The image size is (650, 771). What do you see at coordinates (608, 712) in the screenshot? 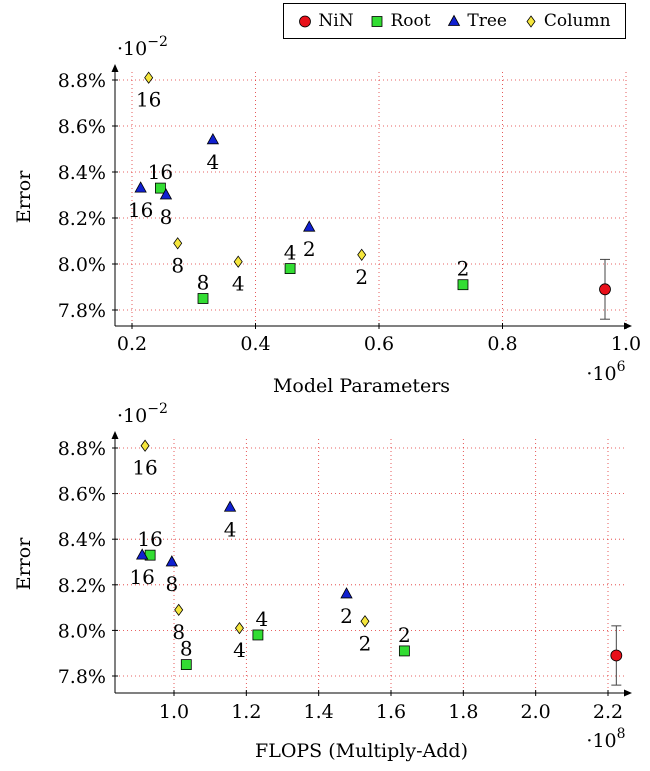
I see `x-tick-label: 2.2` at bounding box center [608, 712].